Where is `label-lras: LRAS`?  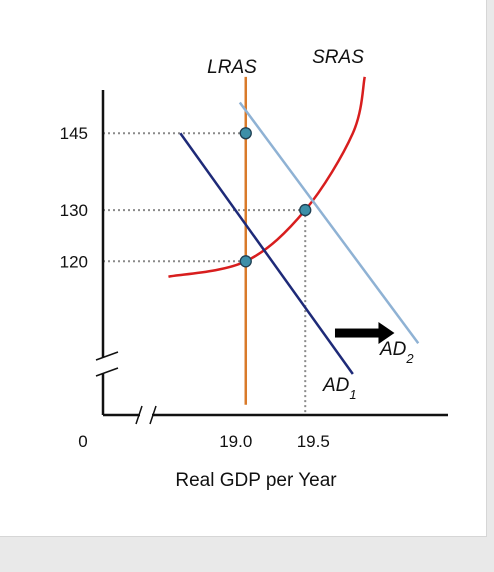
label-lras: LRAS is located at coordinates (232, 67).